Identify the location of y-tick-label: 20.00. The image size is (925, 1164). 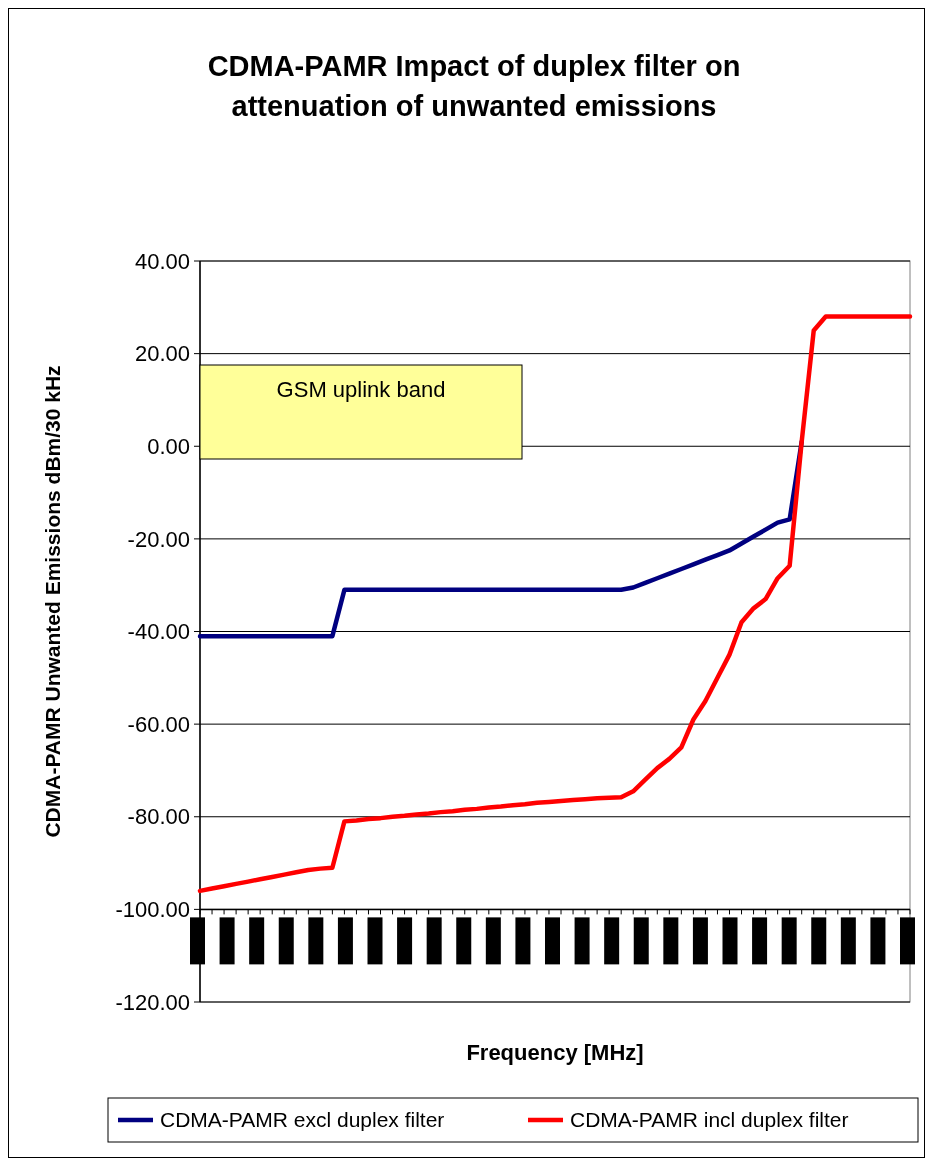
(162, 354).